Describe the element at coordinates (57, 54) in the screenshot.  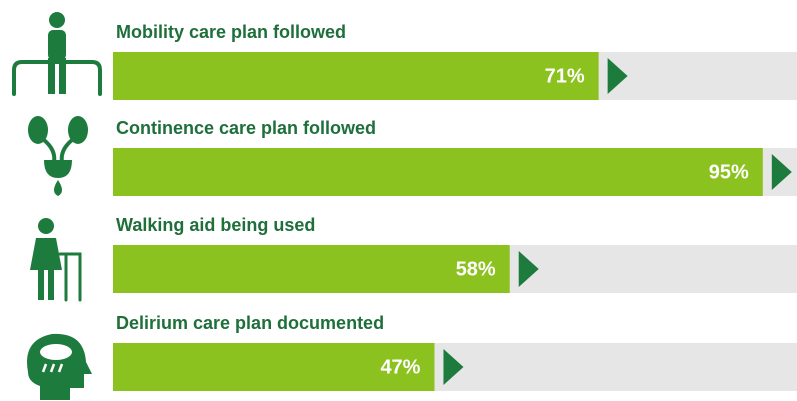
I see `mobility-icon` at that location.